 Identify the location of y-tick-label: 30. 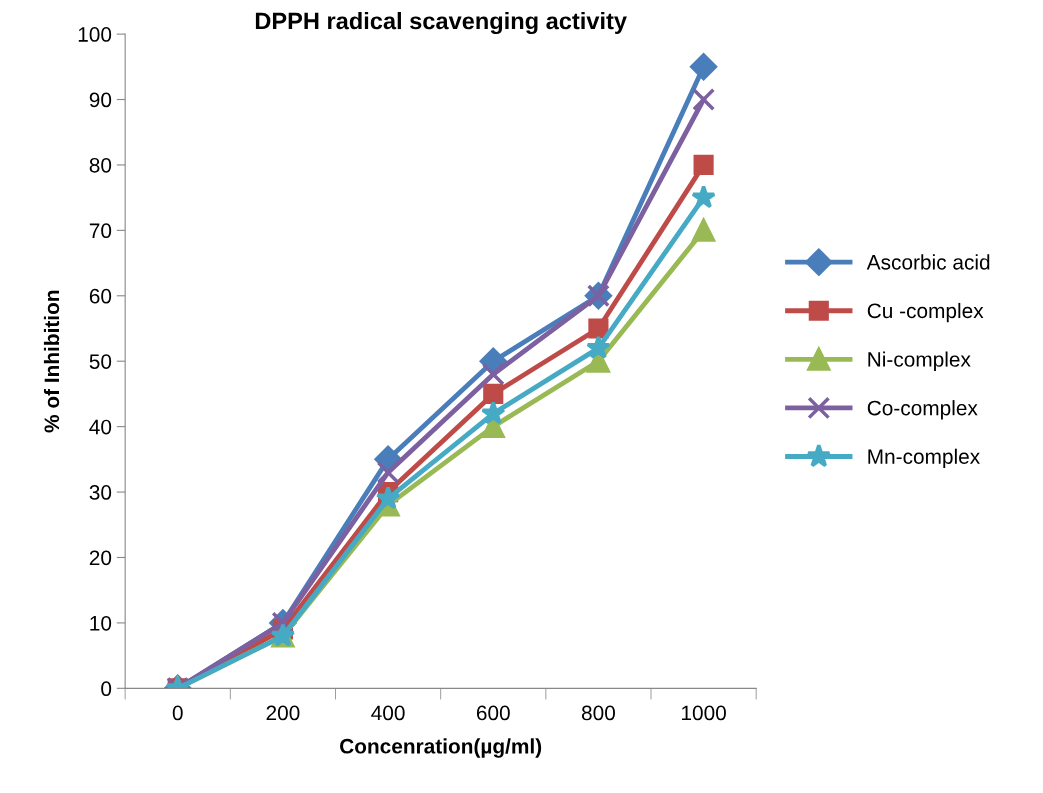
(100, 492).